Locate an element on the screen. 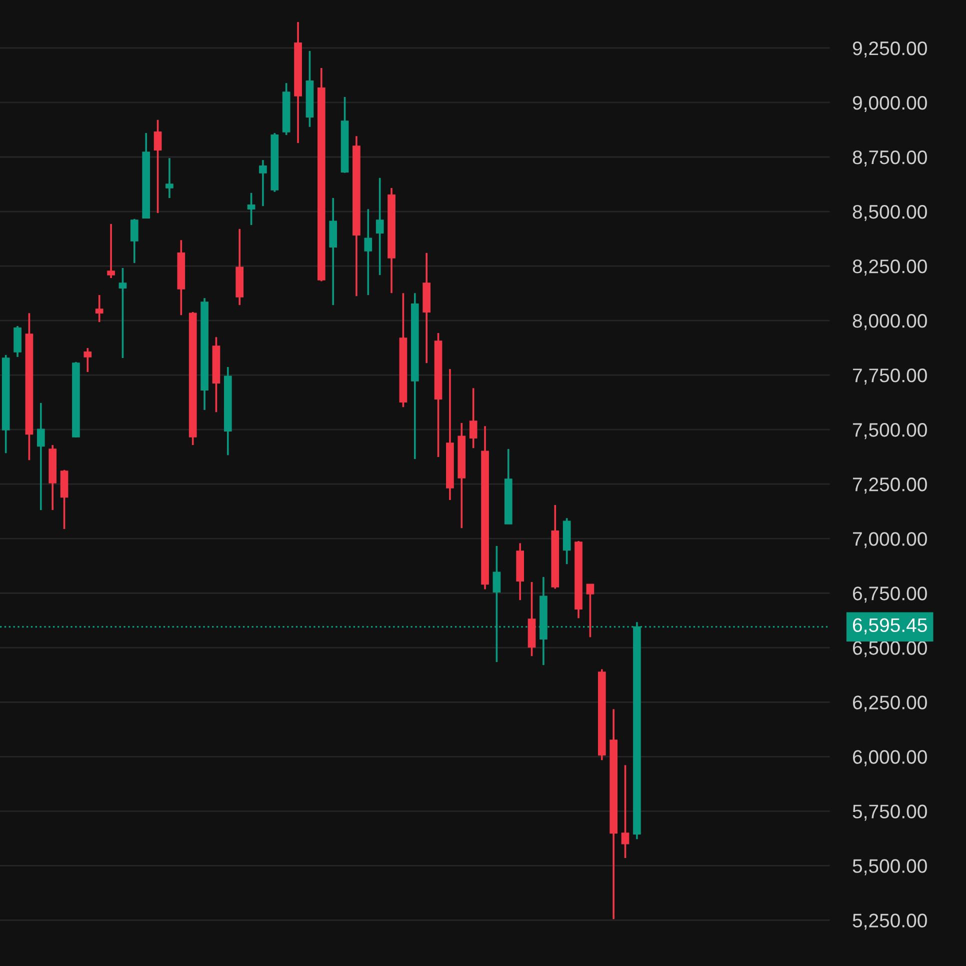 Image resolution: width=966 pixels, height=966 pixels. y-tick-label: 9,250.00 is located at coordinates (889, 49).